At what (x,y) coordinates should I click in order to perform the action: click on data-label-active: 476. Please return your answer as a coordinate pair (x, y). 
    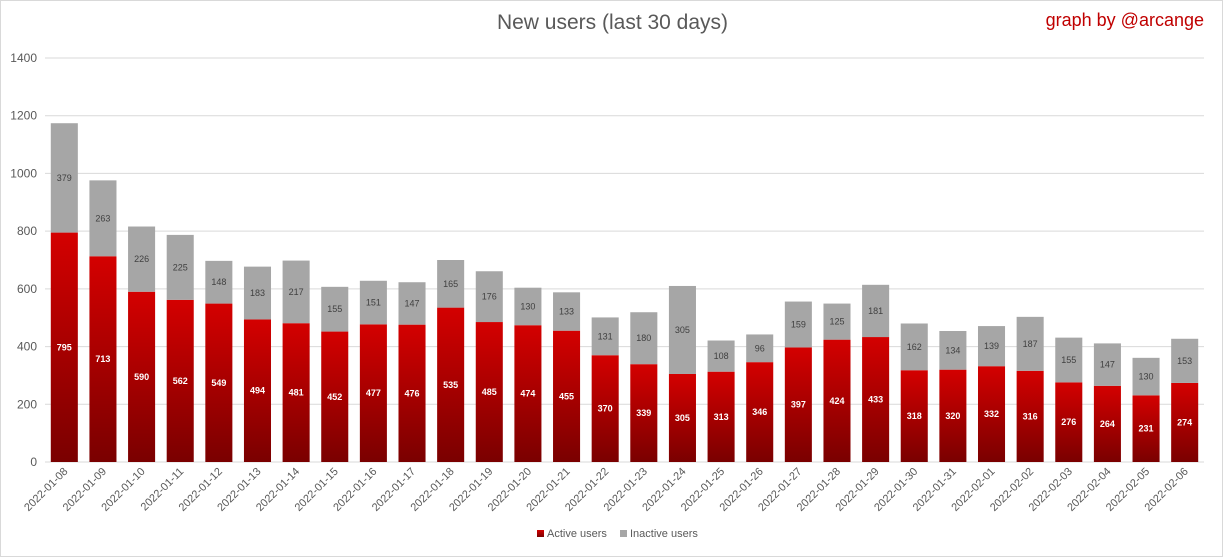
    Looking at the image, I should click on (412, 393).